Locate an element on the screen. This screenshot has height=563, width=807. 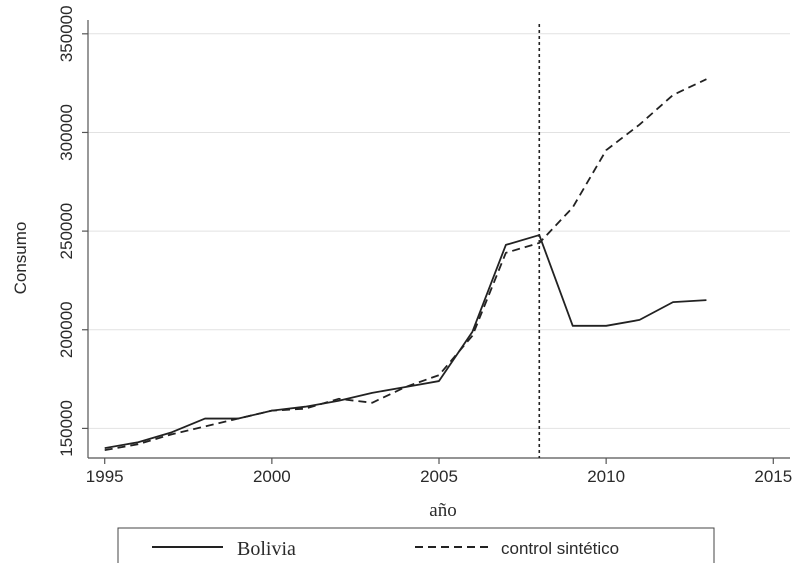
y-tick-label: 200000 is located at coordinates (66, 329).